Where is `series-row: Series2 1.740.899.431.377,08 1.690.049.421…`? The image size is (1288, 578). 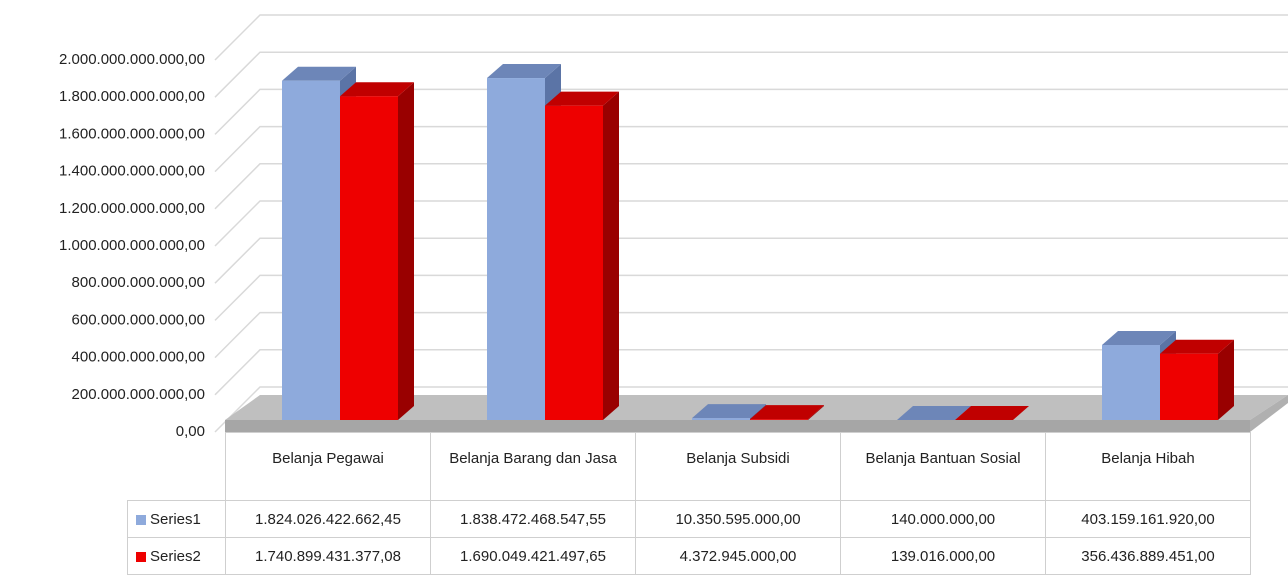 series-row: Series2 1.740.899.431.377,08 1.690.049.421… is located at coordinates (689, 556).